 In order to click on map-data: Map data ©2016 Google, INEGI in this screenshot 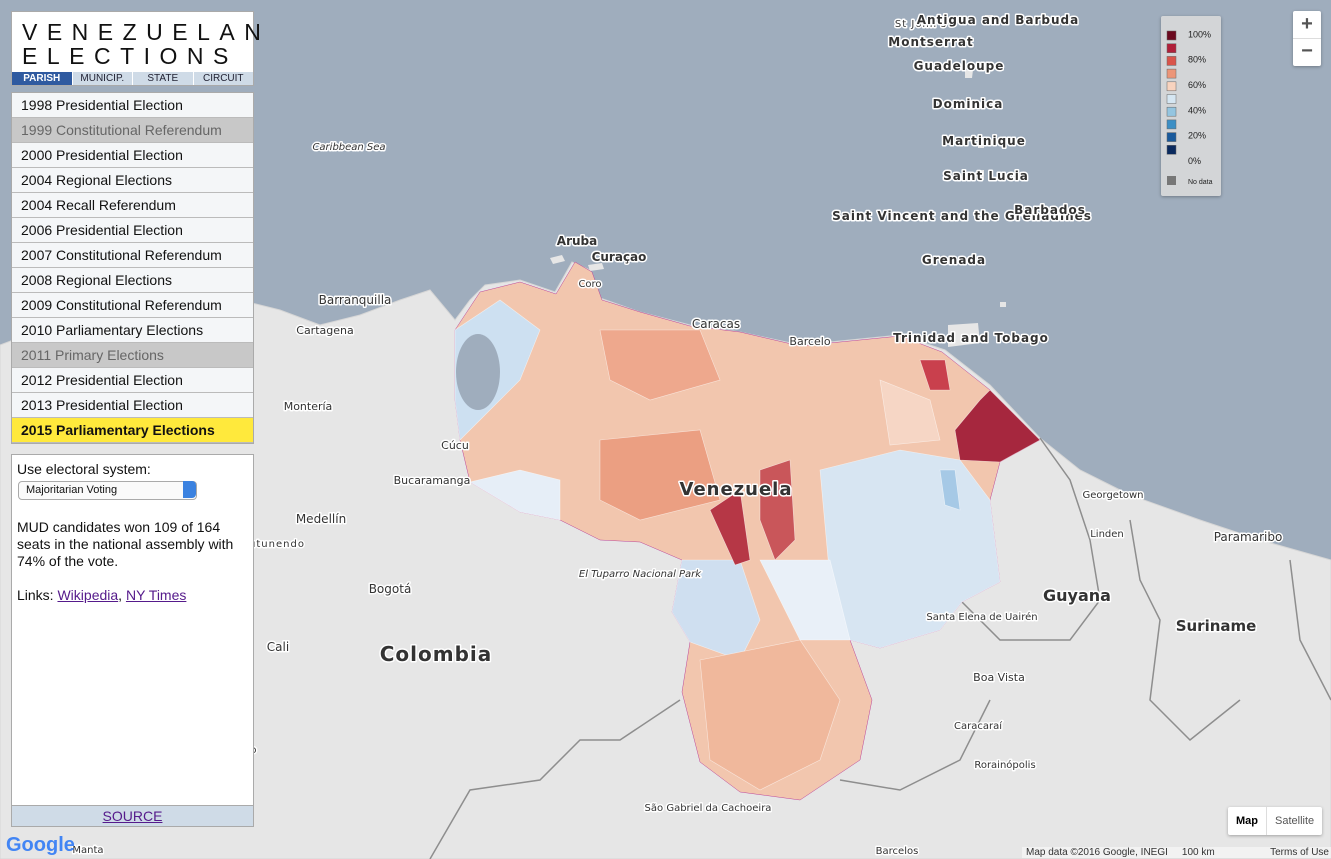, I will do `click(1097, 852)`.